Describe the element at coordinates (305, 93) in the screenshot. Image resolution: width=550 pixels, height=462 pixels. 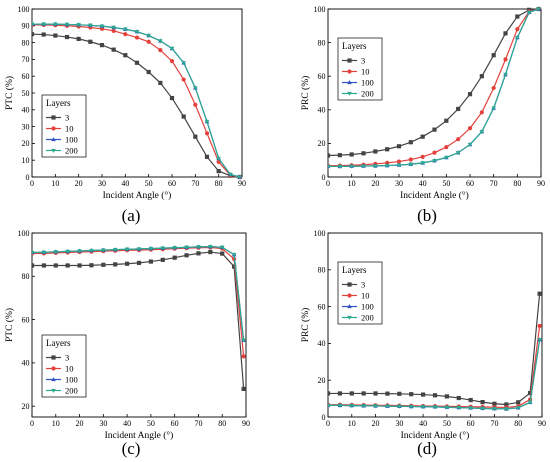
I see `chart-b-y-axis-label: PRC (%)` at that location.